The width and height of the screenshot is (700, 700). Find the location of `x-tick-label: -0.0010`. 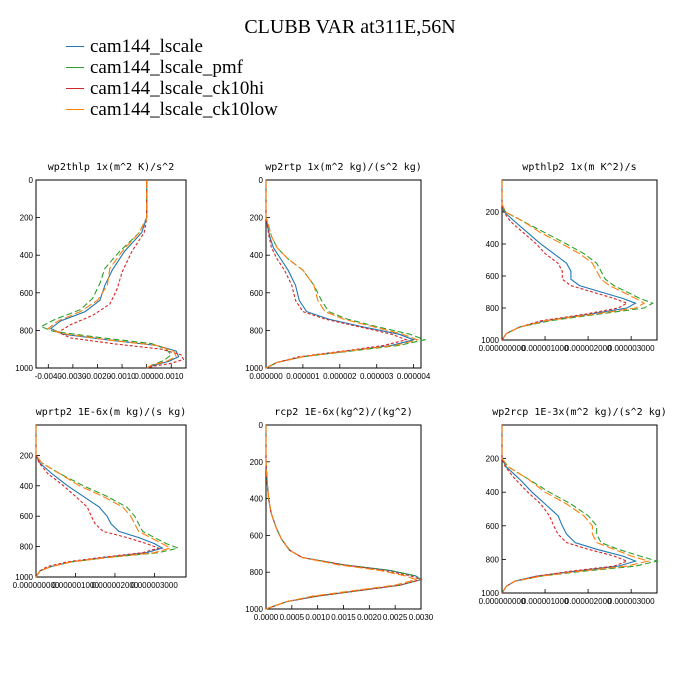

x-tick-label: -0.0010 is located at coordinates (122, 376).